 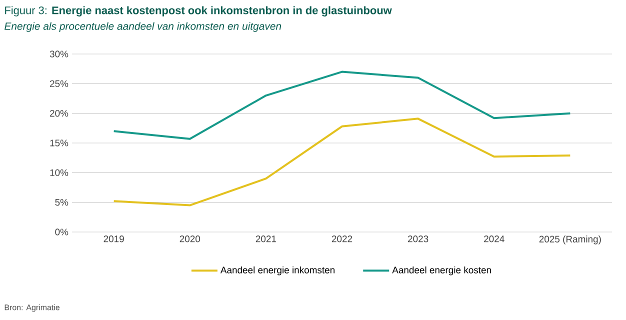 I want to click on y-tick-label: 5%, so click(x=61, y=202).